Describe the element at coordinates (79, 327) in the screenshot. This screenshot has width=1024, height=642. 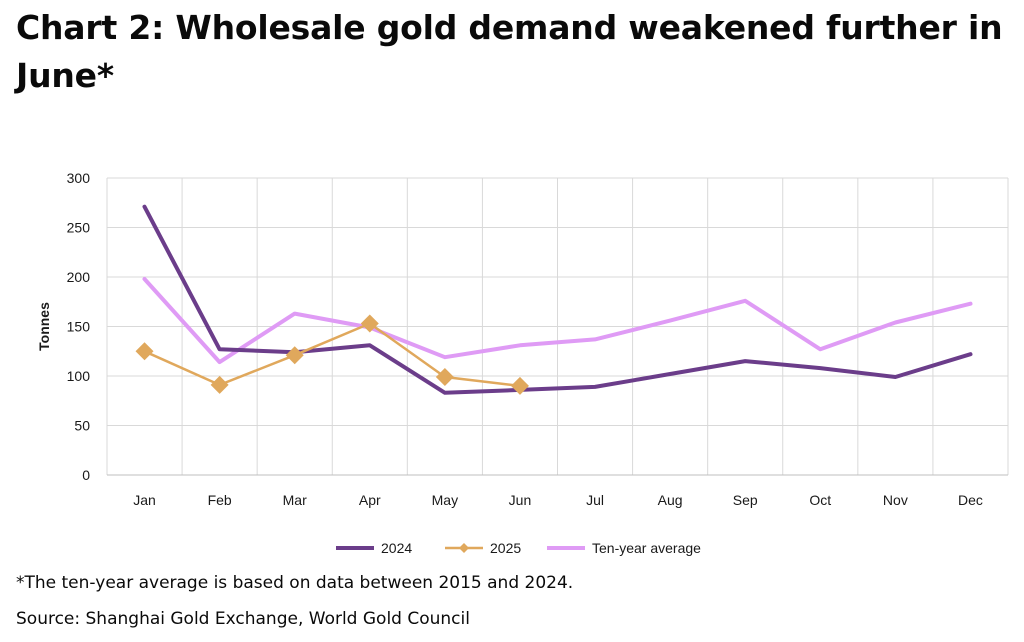
I see `y-tick-label: 150` at that location.